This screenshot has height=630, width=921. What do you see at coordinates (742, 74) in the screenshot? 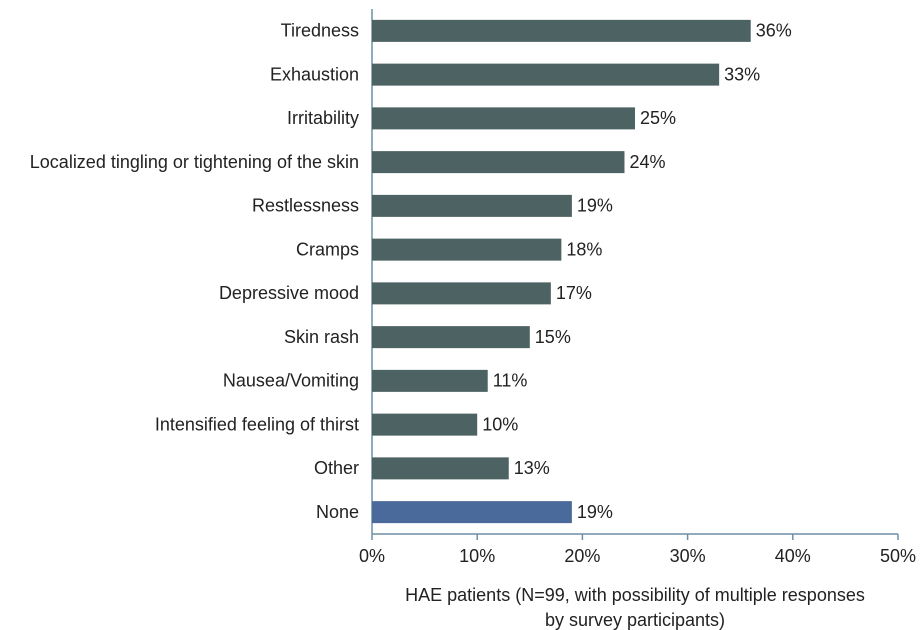
I see `value-label: 33%` at bounding box center [742, 74].